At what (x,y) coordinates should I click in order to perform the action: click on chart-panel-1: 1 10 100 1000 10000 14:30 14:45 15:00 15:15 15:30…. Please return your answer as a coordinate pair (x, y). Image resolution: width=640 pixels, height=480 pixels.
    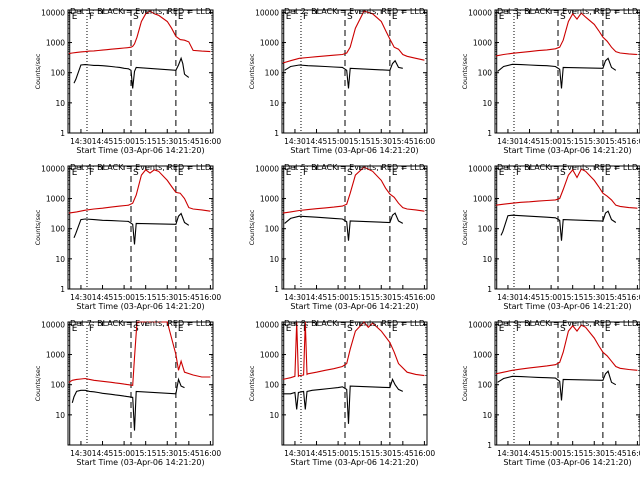
    Looking at the image, I should click on (127, 81).